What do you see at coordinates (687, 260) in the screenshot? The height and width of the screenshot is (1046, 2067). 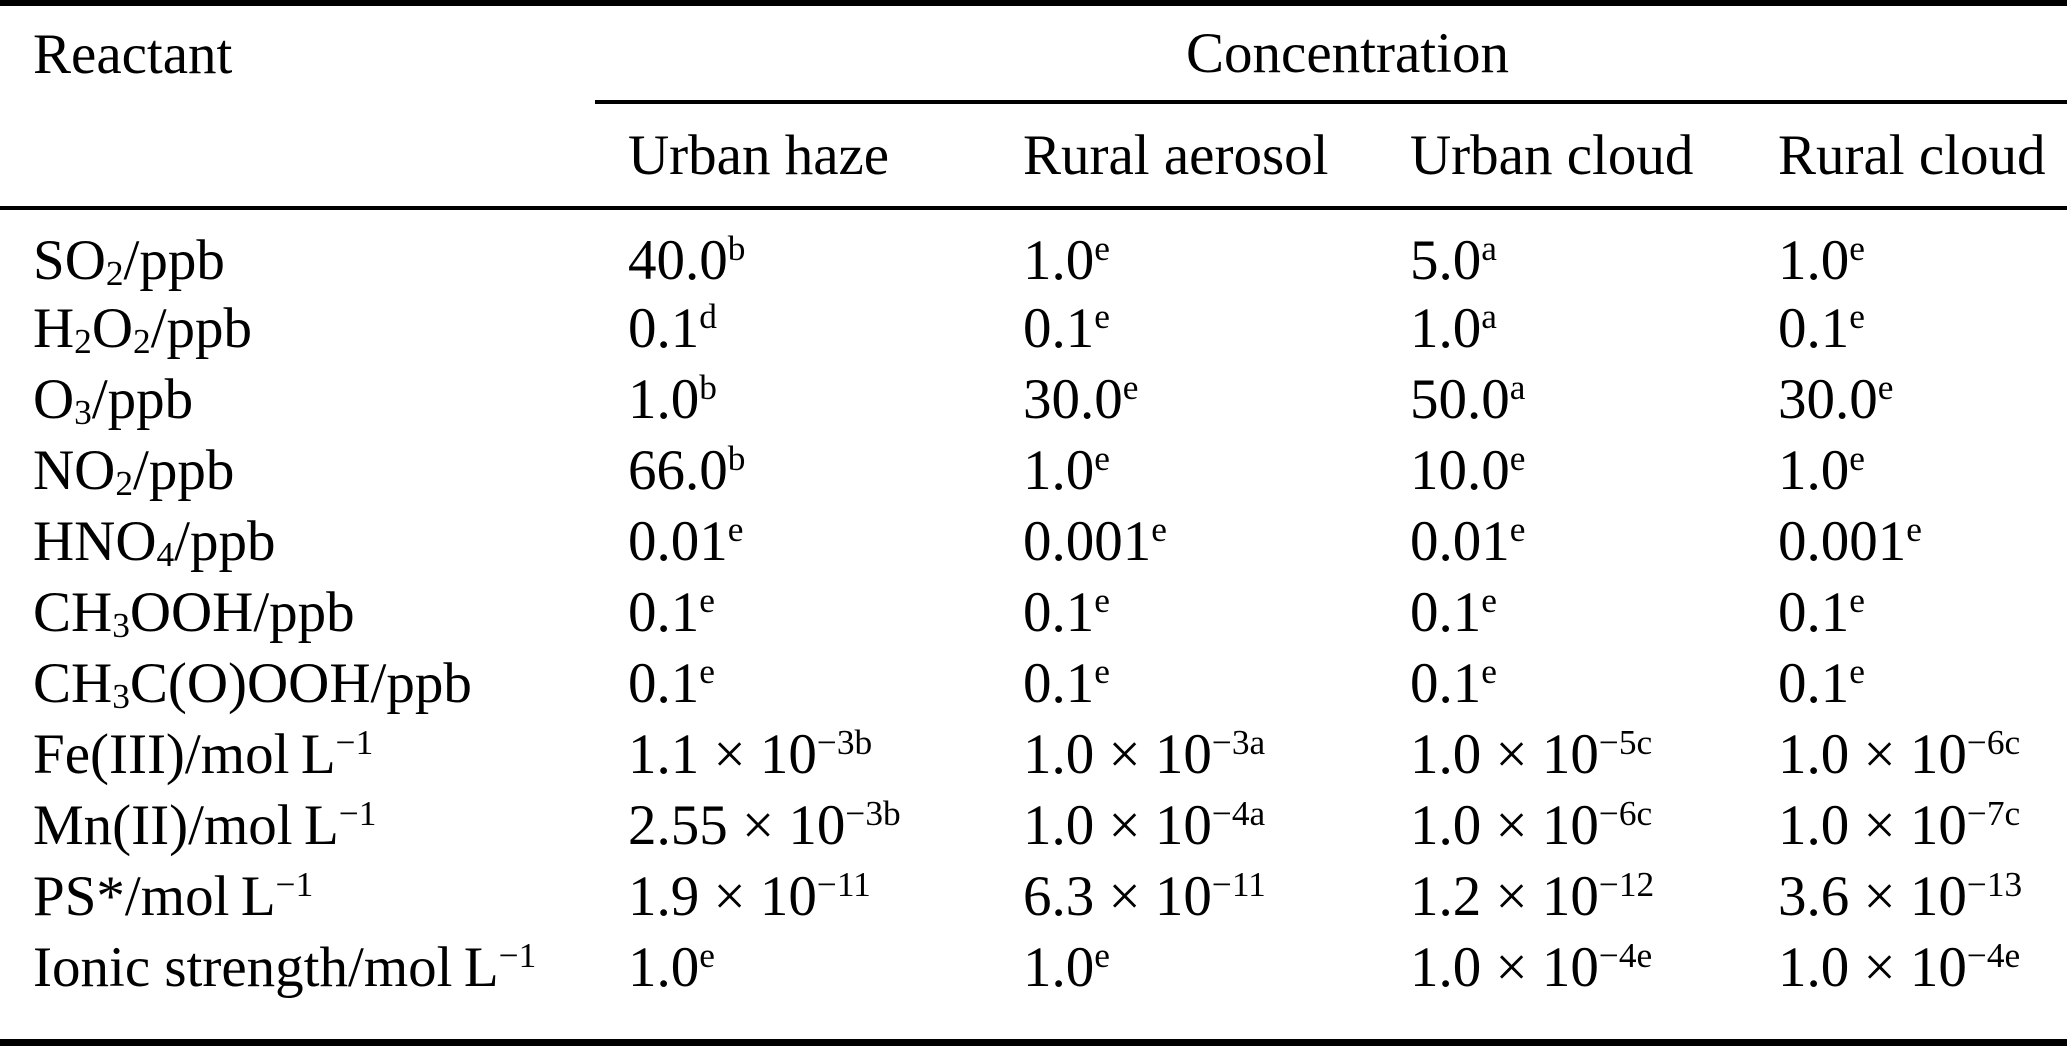 I see `value-urban-haze: 40.0b` at bounding box center [687, 260].